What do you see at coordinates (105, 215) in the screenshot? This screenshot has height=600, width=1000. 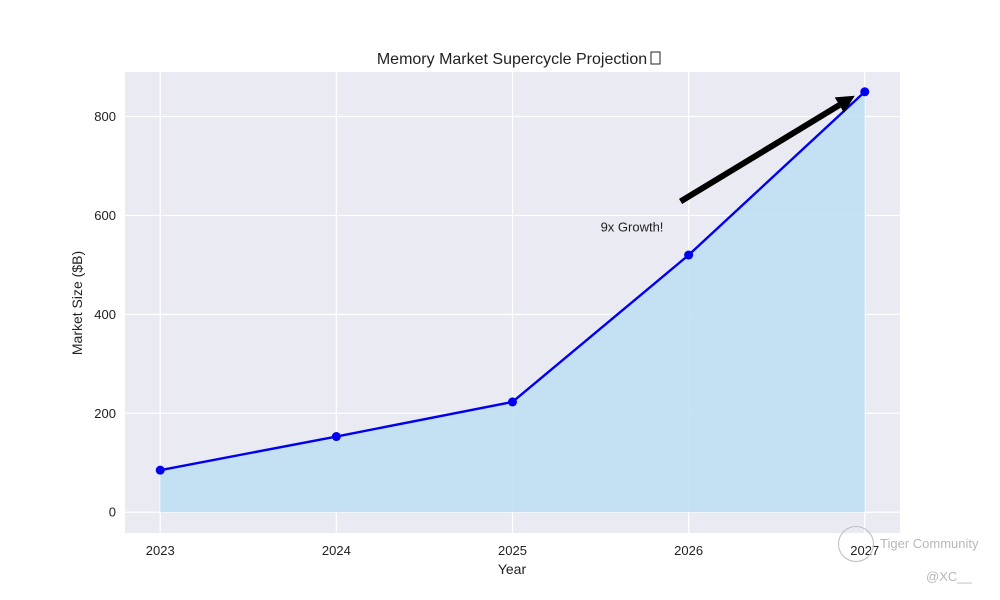 I see `y-tick-label: 600` at bounding box center [105, 215].